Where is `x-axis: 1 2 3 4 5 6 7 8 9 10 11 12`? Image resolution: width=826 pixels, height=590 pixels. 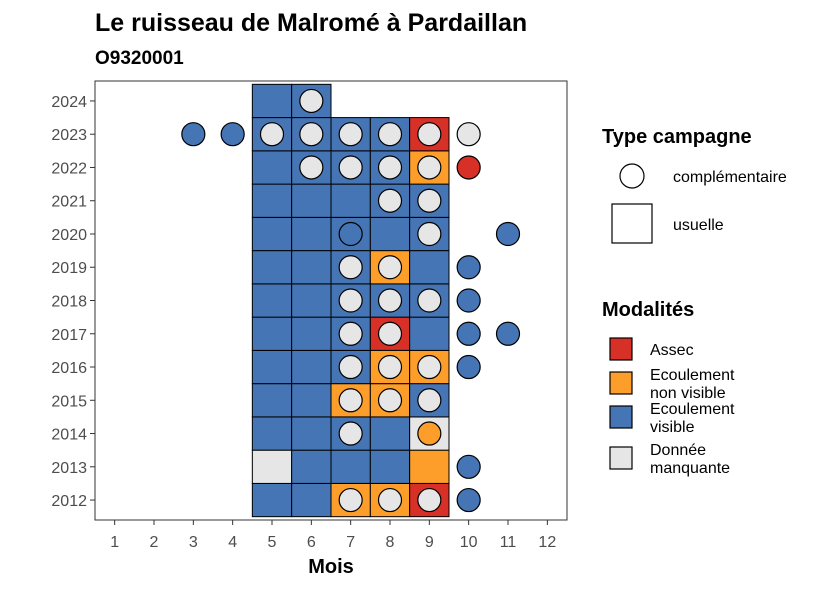
x-axis: 1 2 3 4 5 6 7 8 9 10 11 12 is located at coordinates (333, 535).